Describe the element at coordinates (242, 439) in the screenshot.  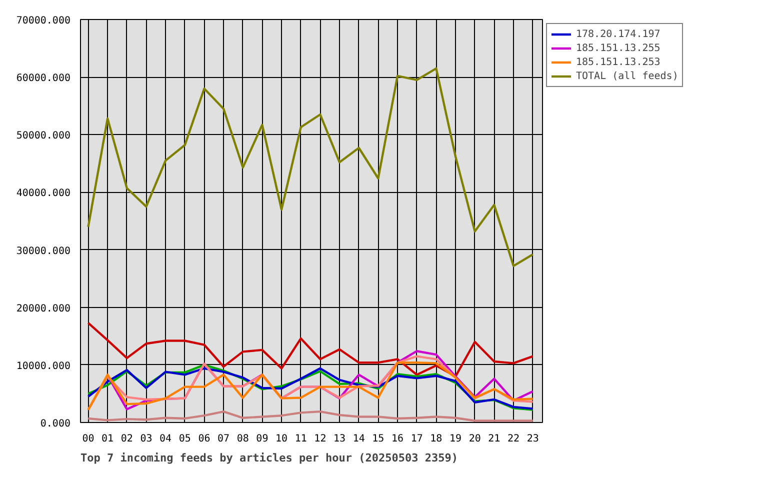
I see `x-tick-label: 08` at that location.